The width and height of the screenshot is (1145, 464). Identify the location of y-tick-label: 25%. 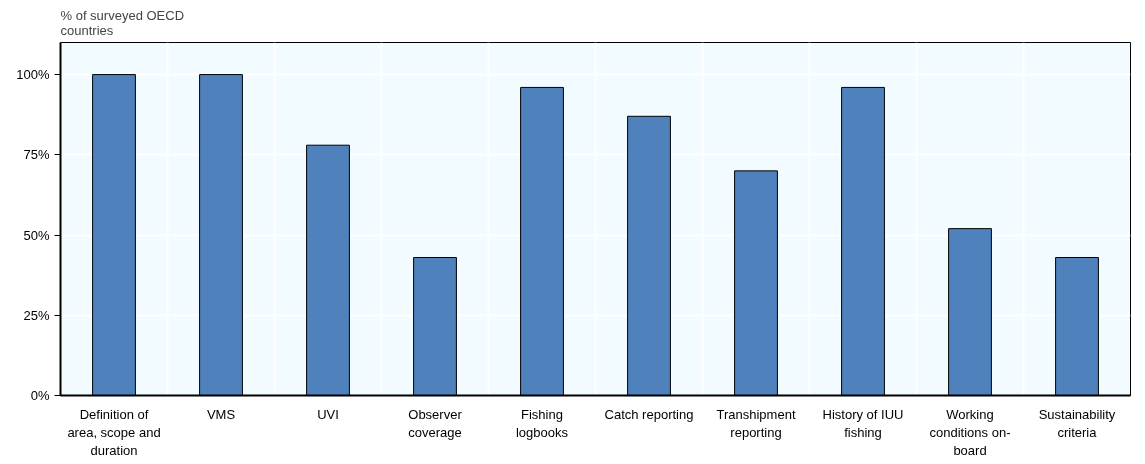
(36, 315).